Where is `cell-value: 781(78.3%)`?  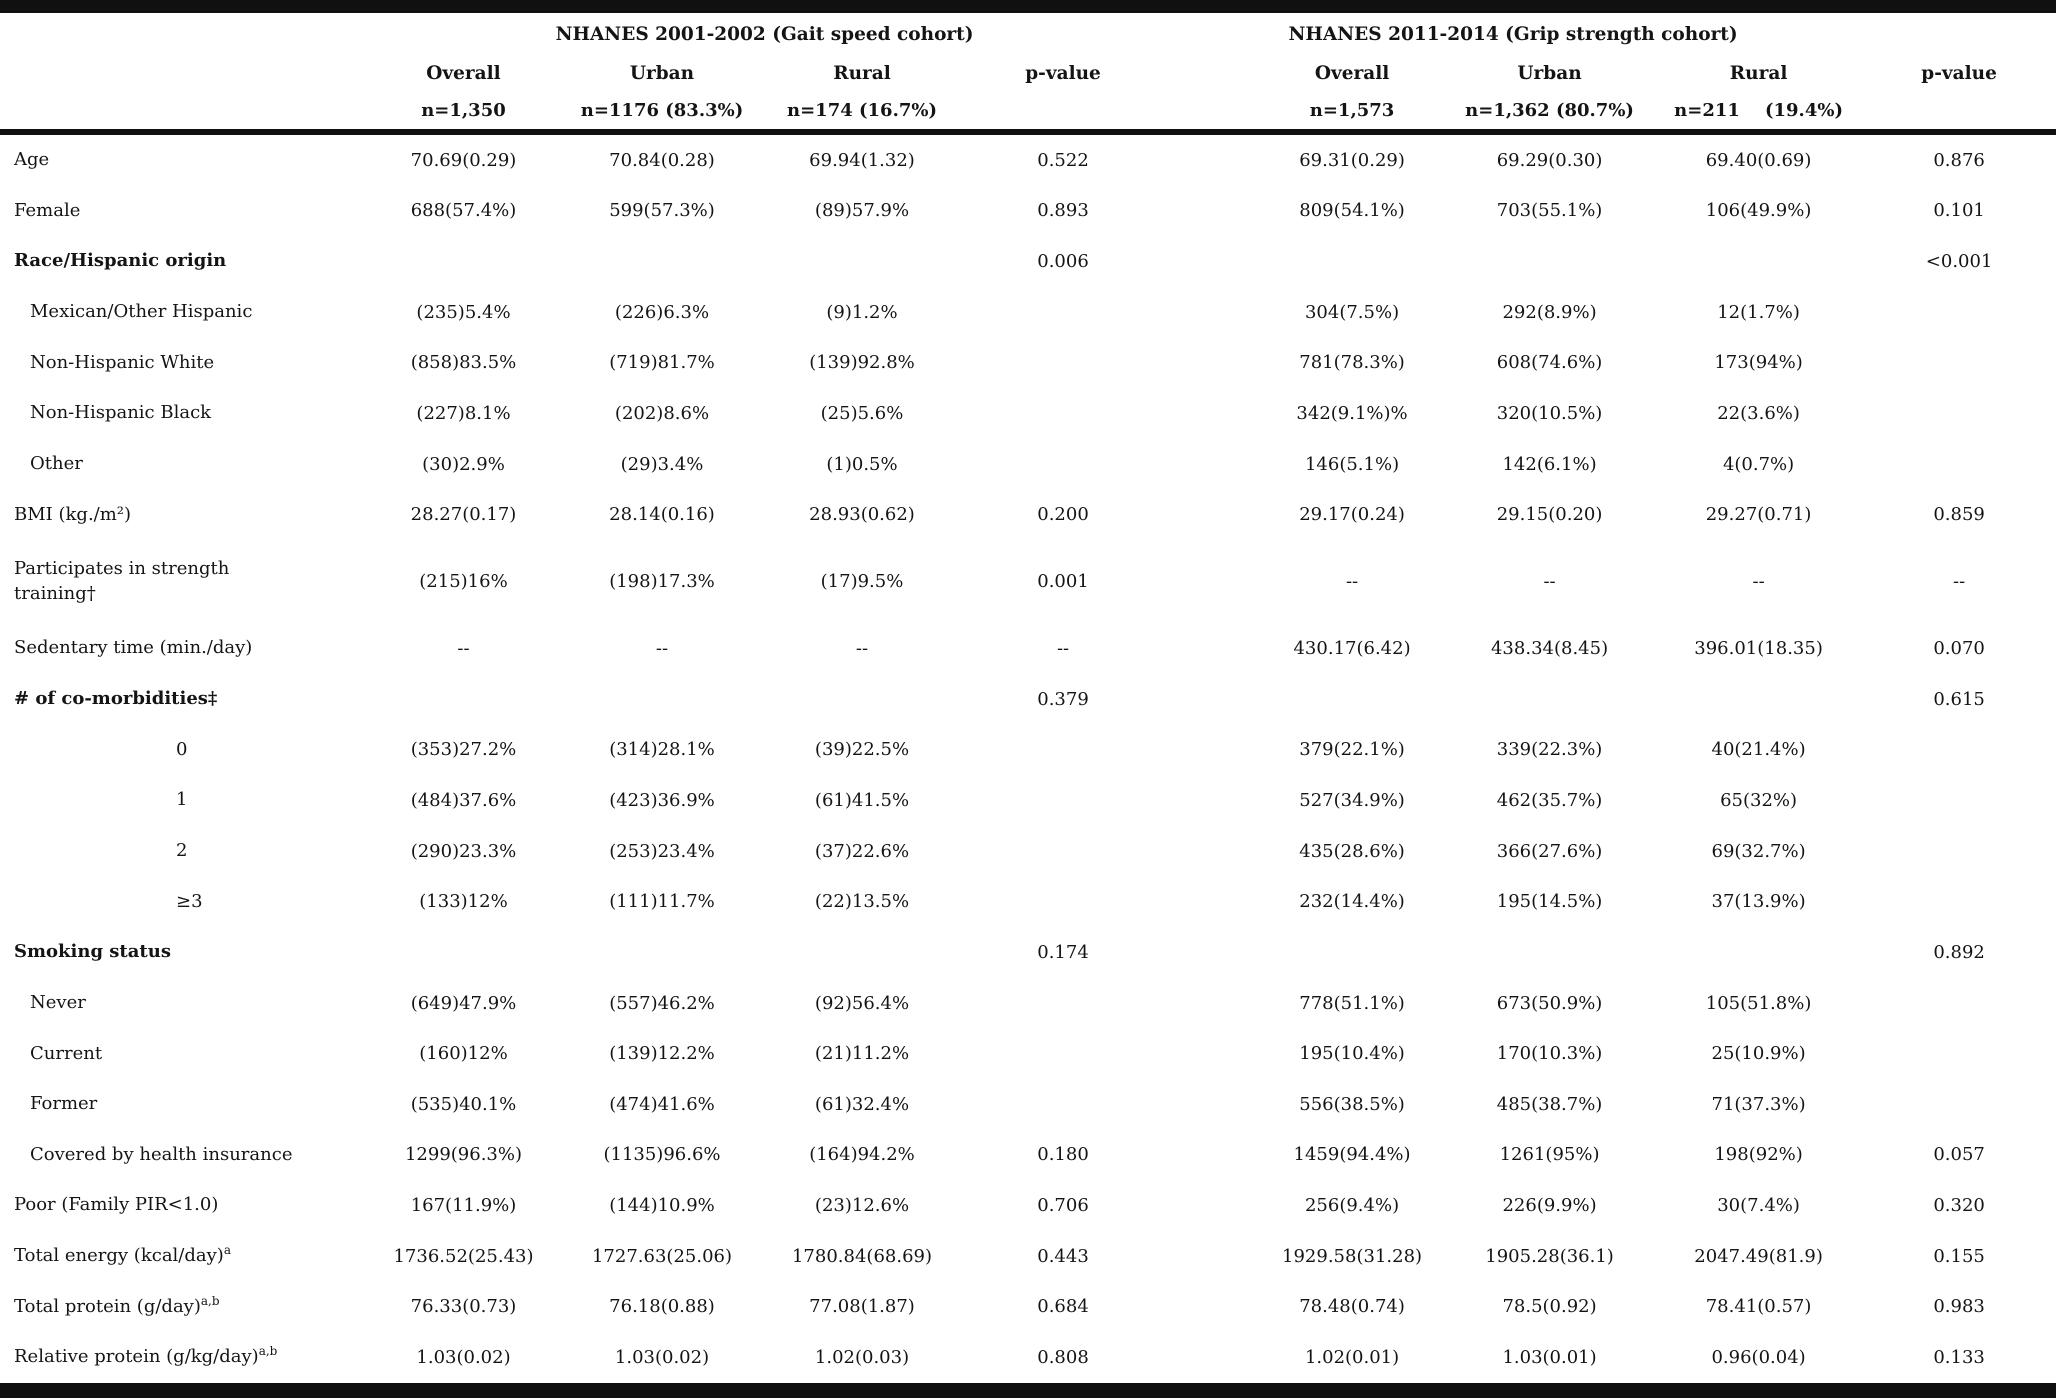
cell-value: 781(78.3%) is located at coordinates (1352, 363).